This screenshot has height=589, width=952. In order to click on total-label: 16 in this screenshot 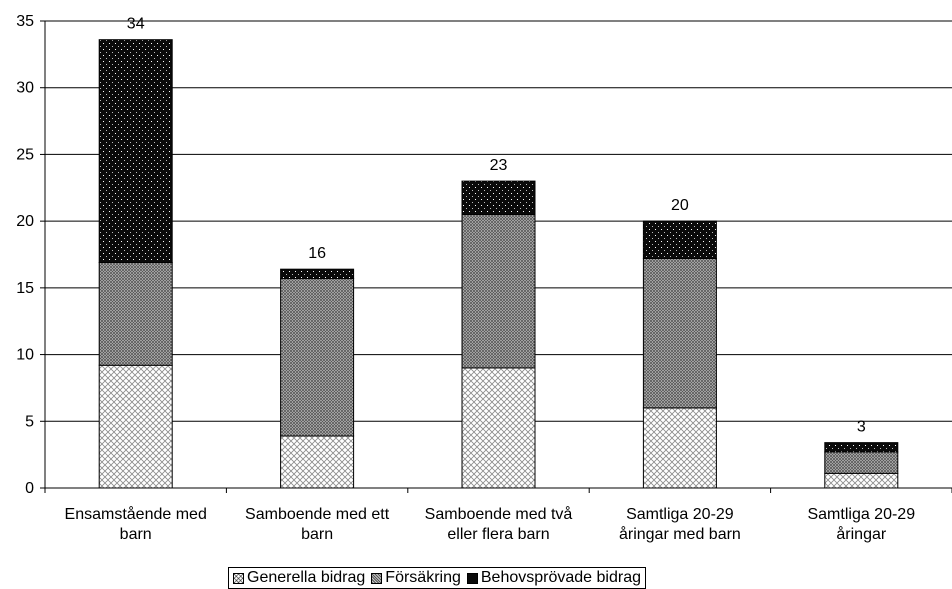, I will do `click(317, 253)`.